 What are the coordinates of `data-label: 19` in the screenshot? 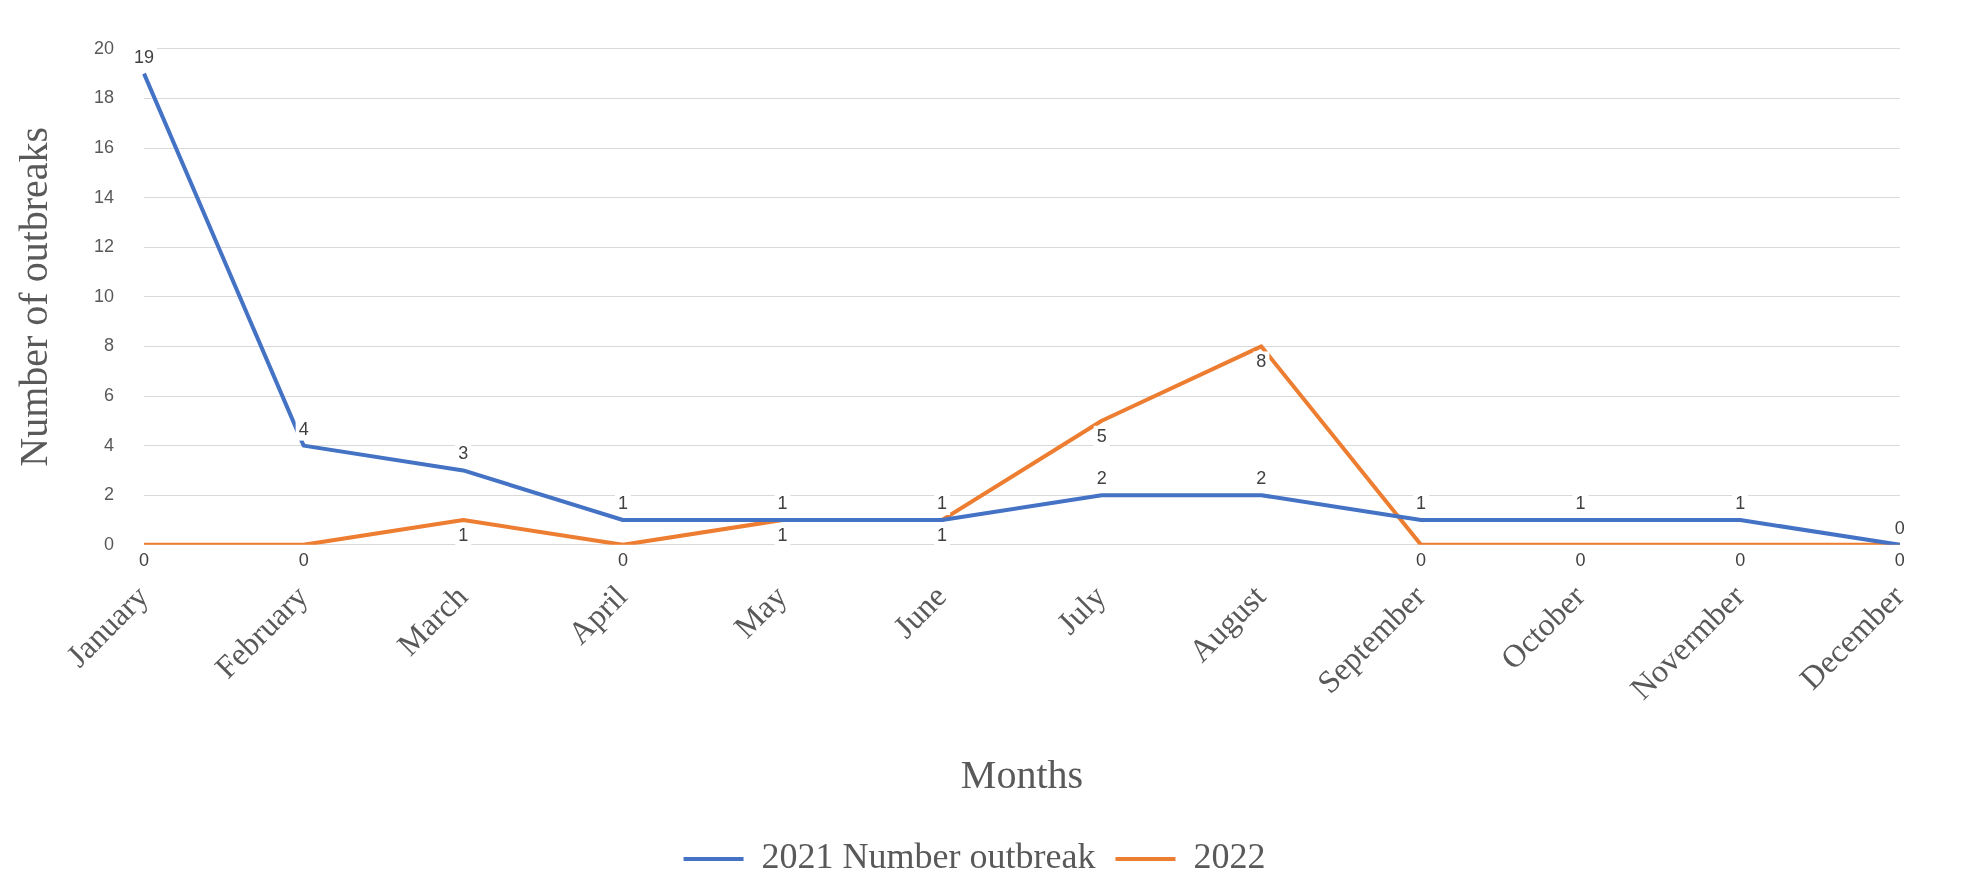 It's located at (144, 56).